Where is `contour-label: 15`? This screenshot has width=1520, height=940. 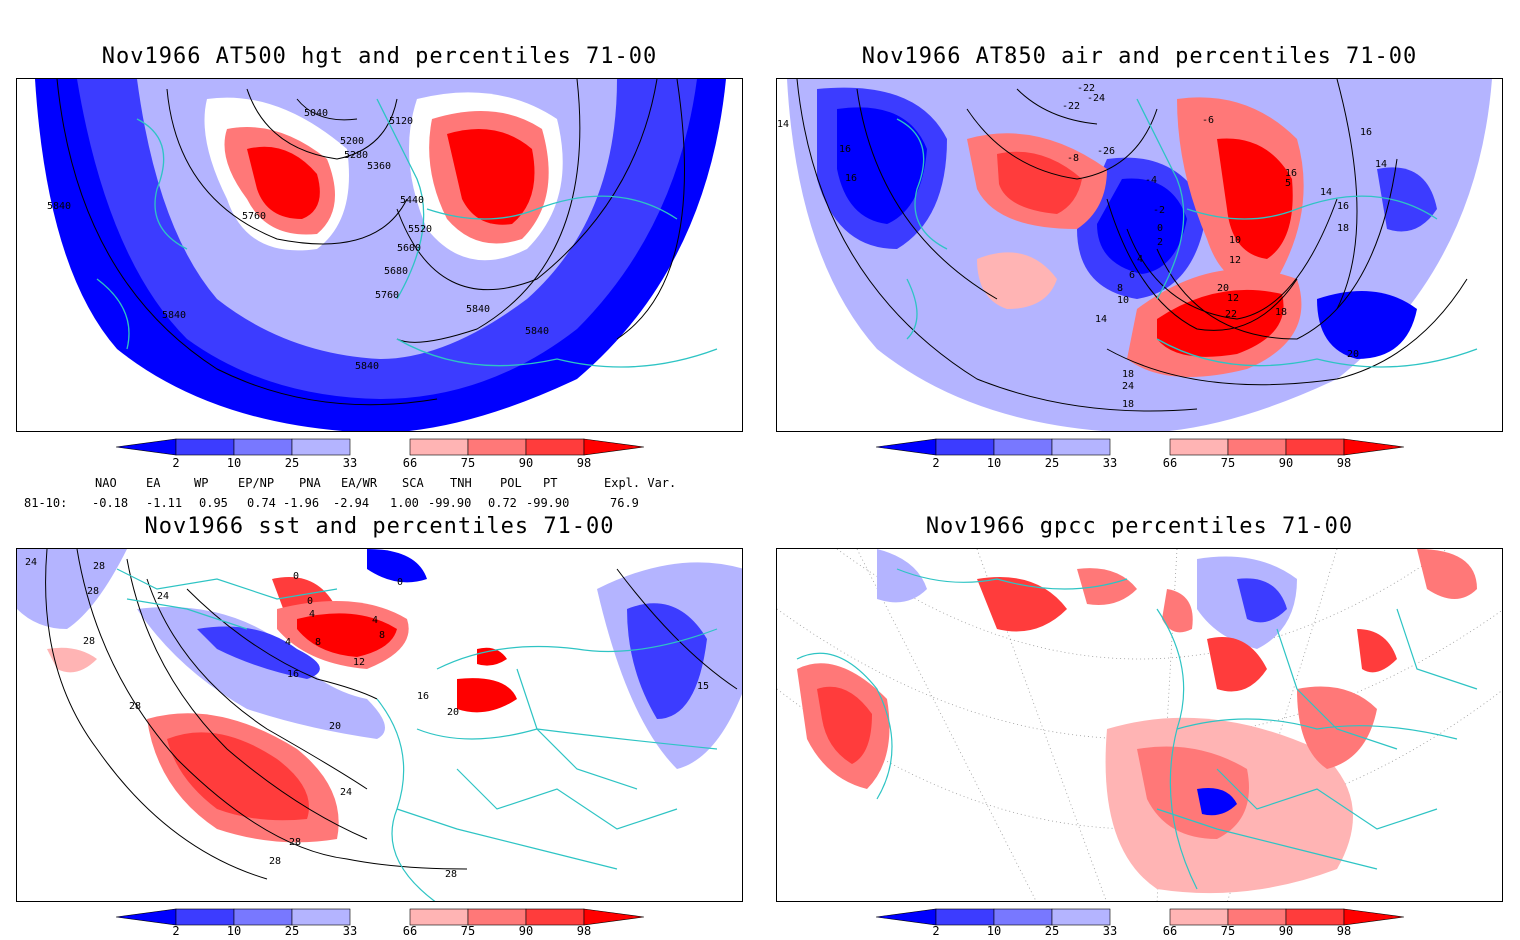 contour-label: 15 is located at coordinates (703, 686).